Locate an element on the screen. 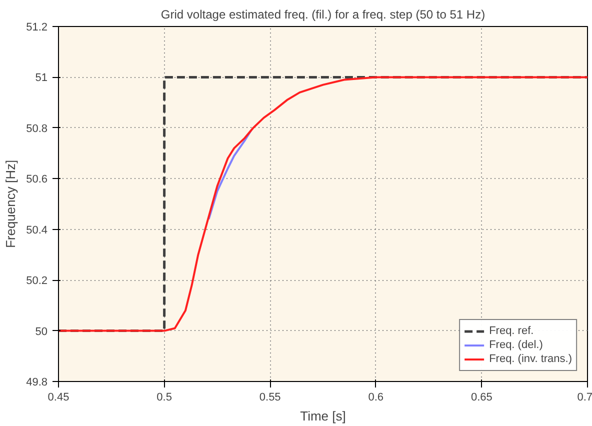 The width and height of the screenshot is (592, 426). y-tick-label: 50 is located at coordinates (41, 332).